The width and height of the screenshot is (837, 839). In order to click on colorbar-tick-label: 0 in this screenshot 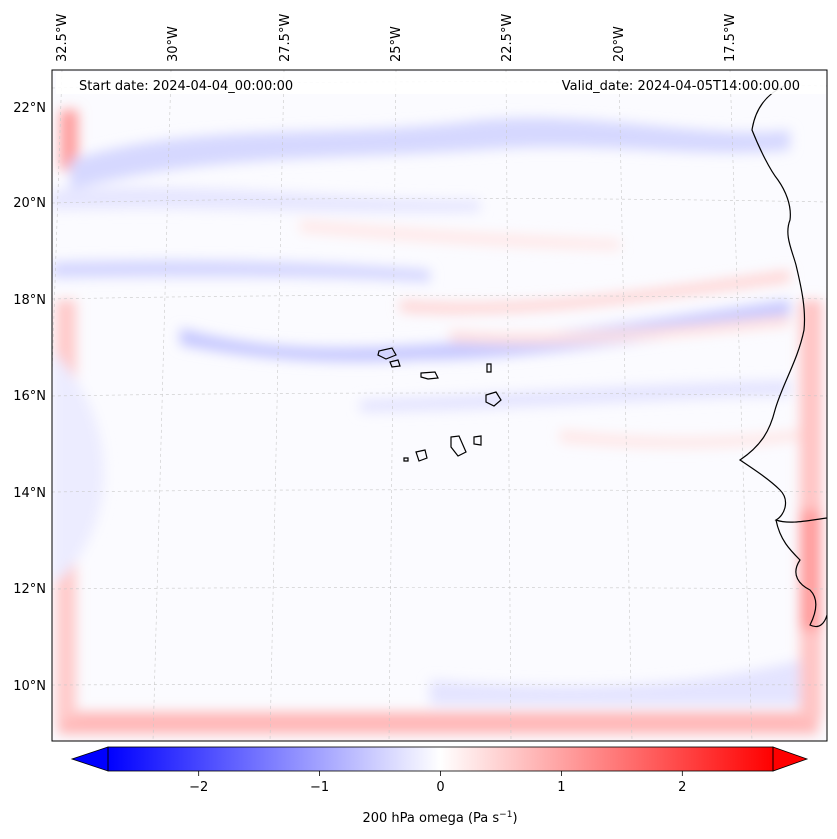, I will do `click(440, 787)`.